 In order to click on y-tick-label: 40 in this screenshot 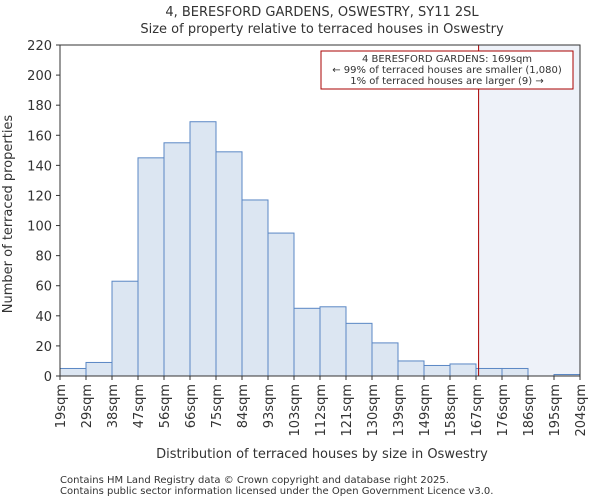, I will do `click(43, 317)`.